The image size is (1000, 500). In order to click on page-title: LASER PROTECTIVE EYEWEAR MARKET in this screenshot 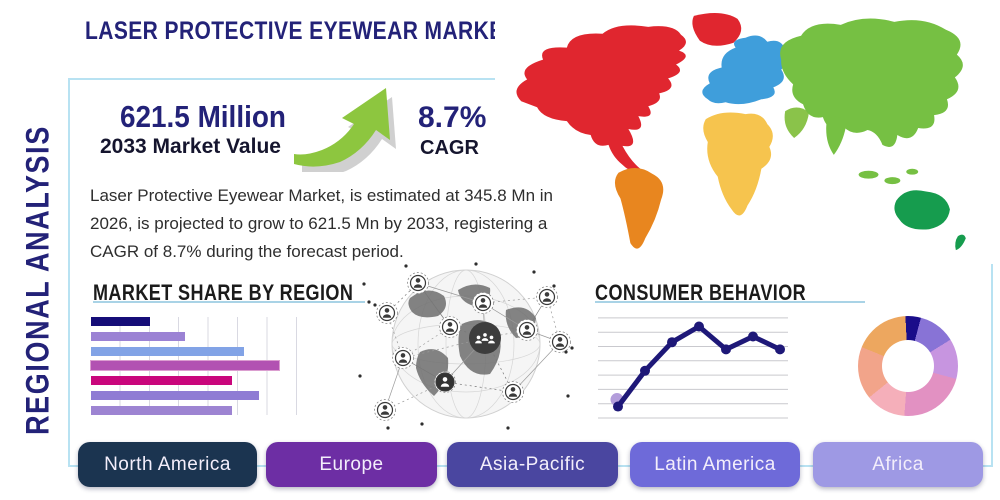, I will do `click(301, 31)`.